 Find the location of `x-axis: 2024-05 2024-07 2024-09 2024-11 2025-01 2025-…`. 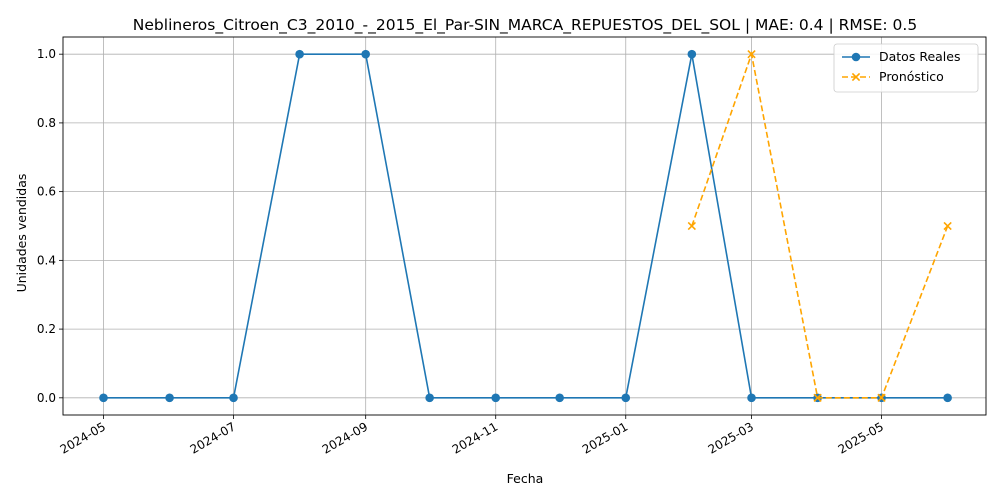

x-axis: 2024-05 2024-07 2024-09 2024-11 2025-01 2025-… is located at coordinates (472, 436).